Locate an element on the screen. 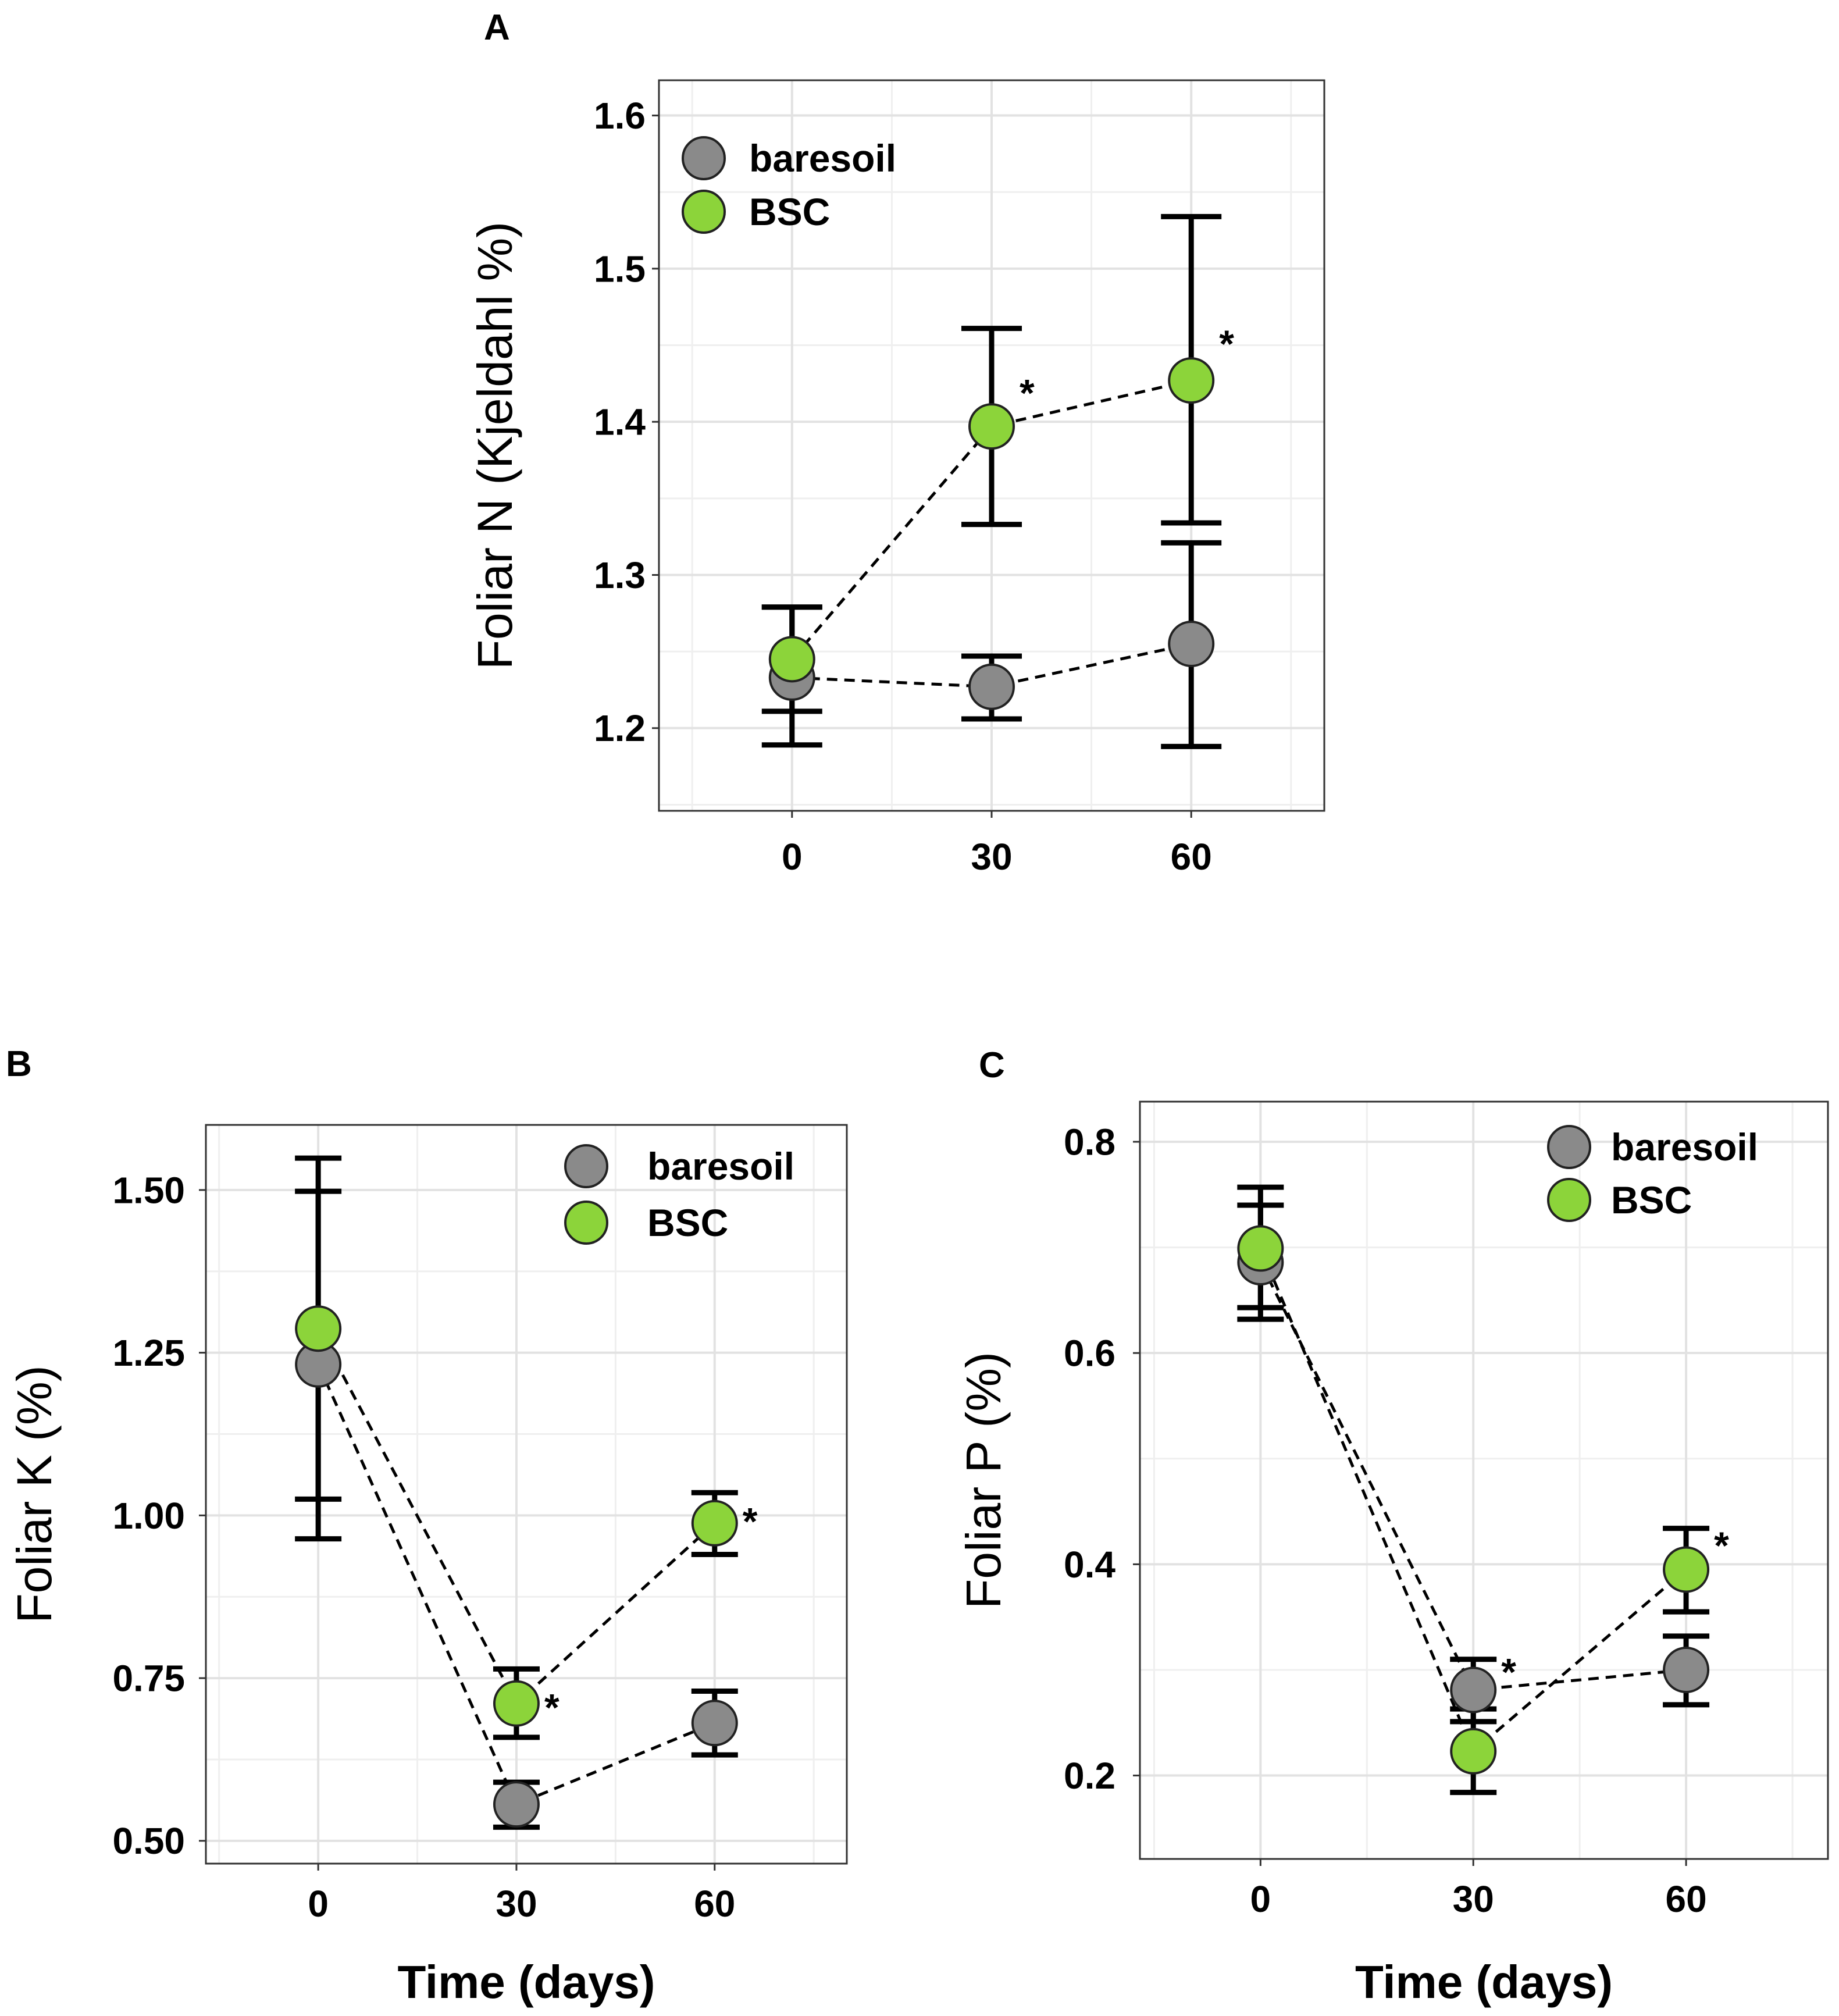 The width and height of the screenshot is (1839, 2016). panel-letter-a: A is located at coordinates (497, 28).